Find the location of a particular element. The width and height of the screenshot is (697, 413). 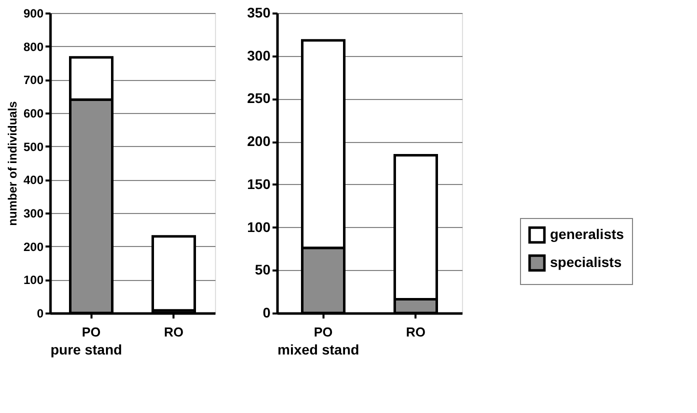

legend-label: specialists is located at coordinates (586, 262).